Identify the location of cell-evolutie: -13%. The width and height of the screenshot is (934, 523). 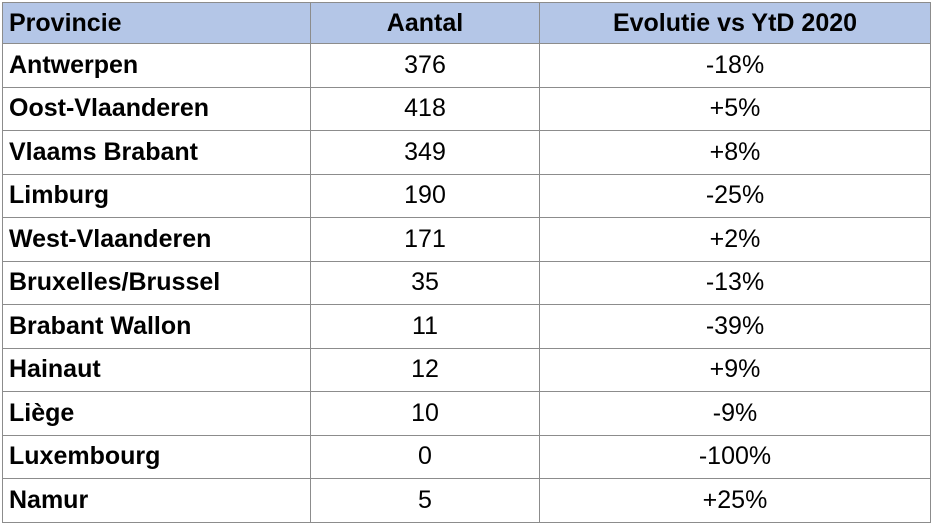
(735, 282).